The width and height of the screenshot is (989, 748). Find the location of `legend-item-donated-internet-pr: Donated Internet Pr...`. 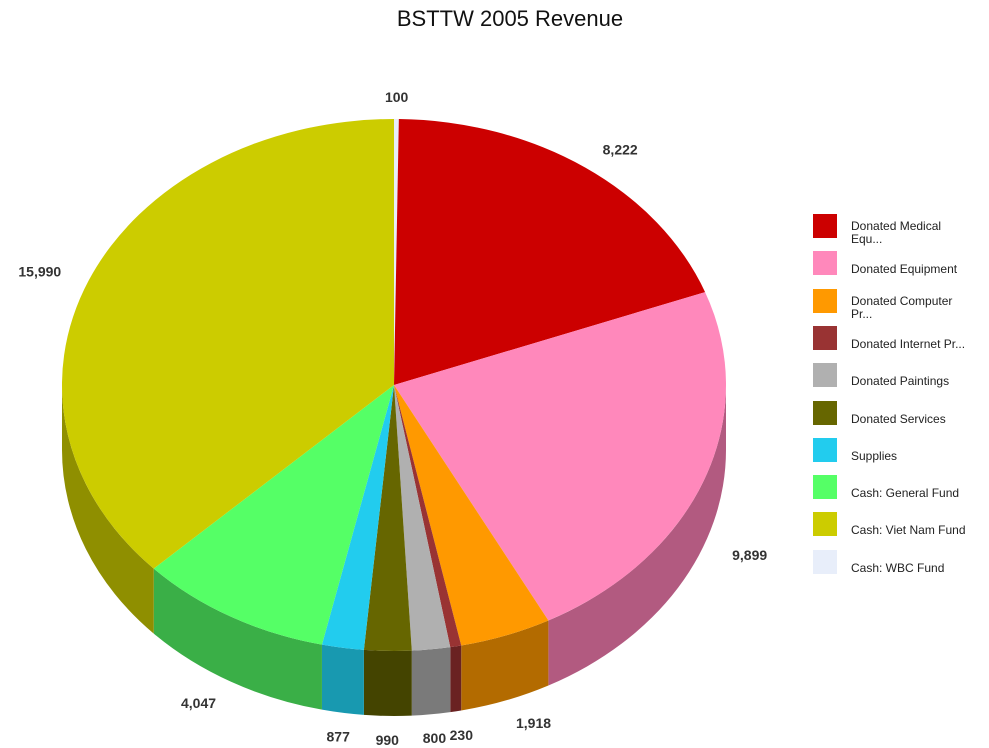

legend-item-donated-internet-pr: Donated Internet Pr... is located at coordinates (901, 339).